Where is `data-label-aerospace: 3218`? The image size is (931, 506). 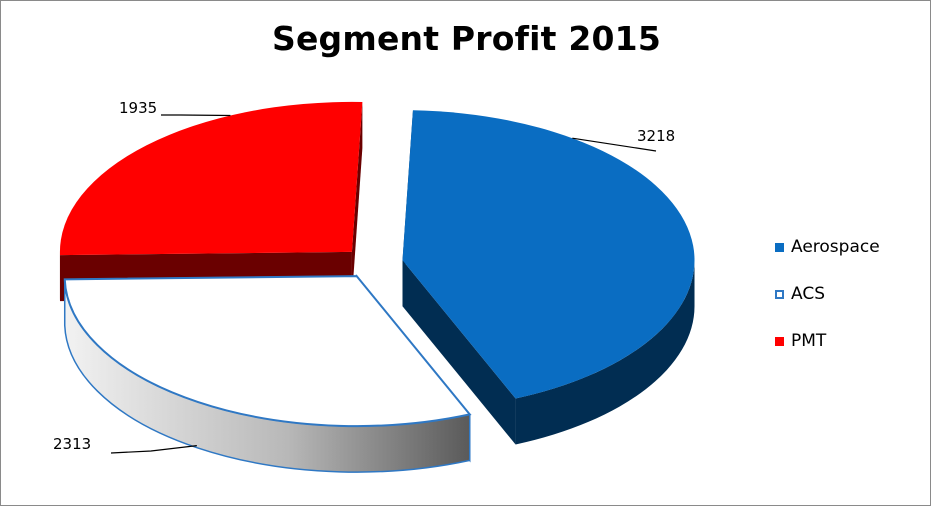 data-label-aerospace: 3218 is located at coordinates (656, 136).